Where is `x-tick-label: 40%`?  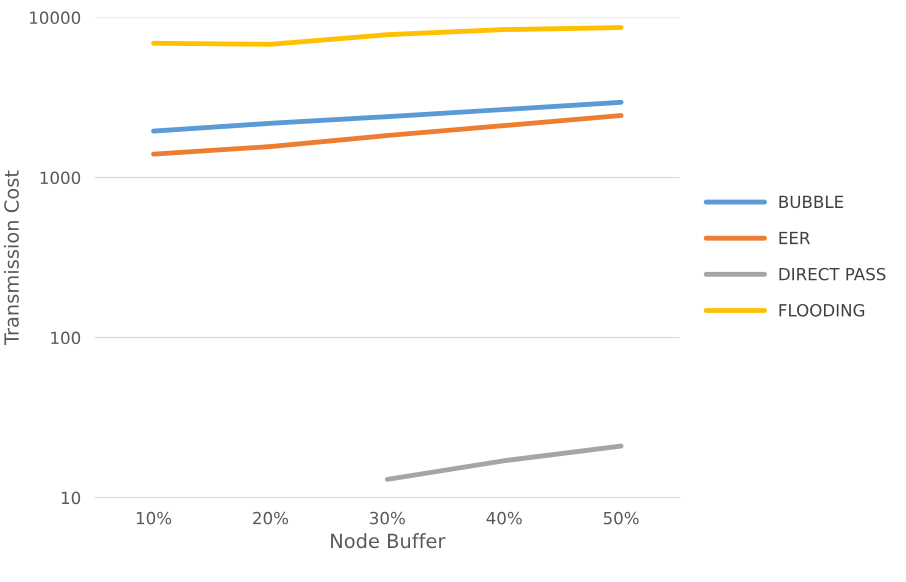
x-tick-label: 40% is located at coordinates (504, 518).